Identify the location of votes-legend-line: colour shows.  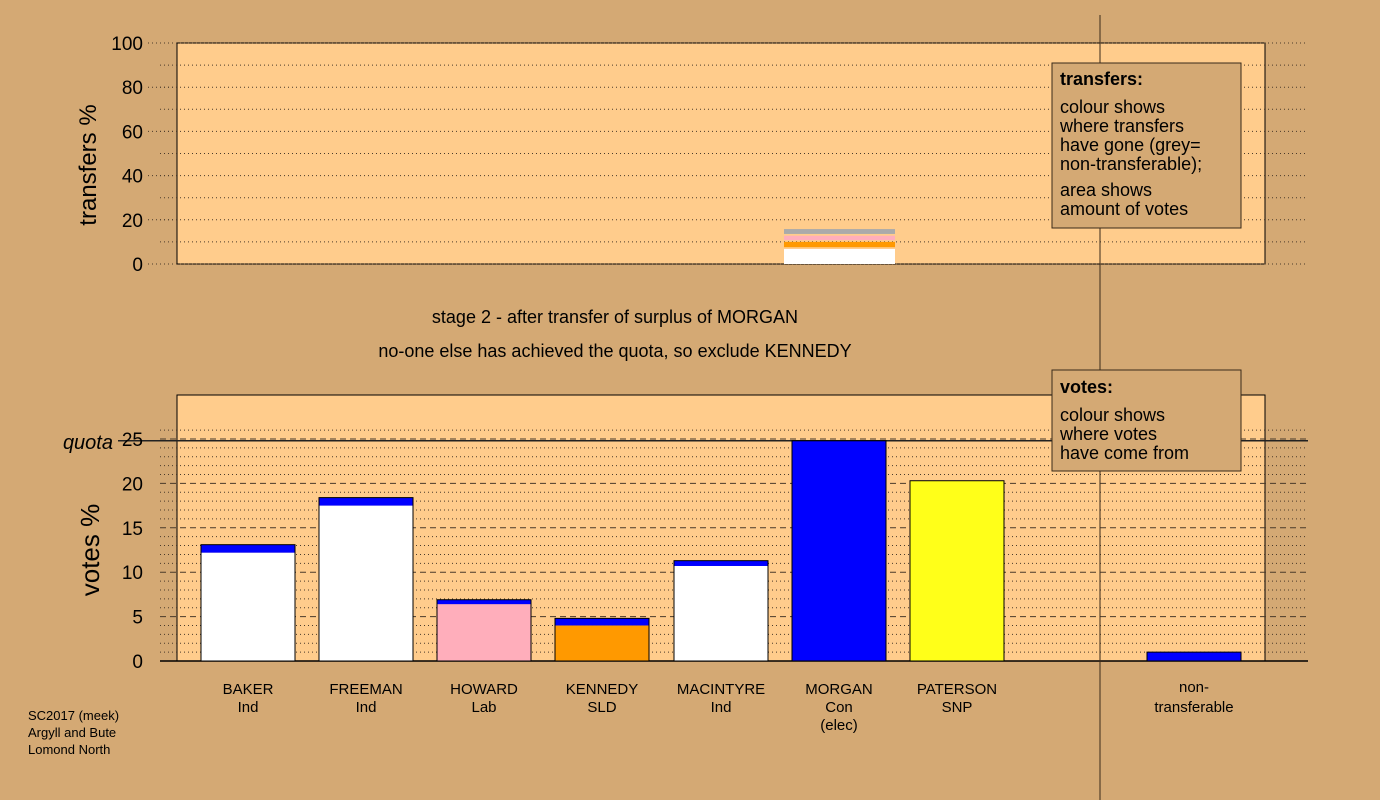
(1112, 415).